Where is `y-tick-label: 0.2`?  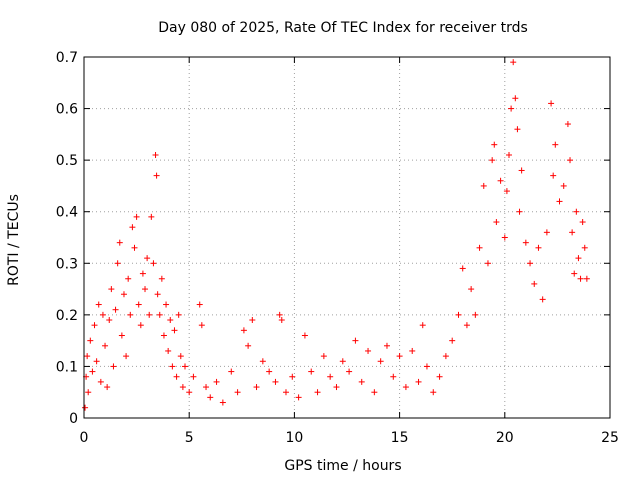 y-tick-label: 0.2 is located at coordinates (67, 316).